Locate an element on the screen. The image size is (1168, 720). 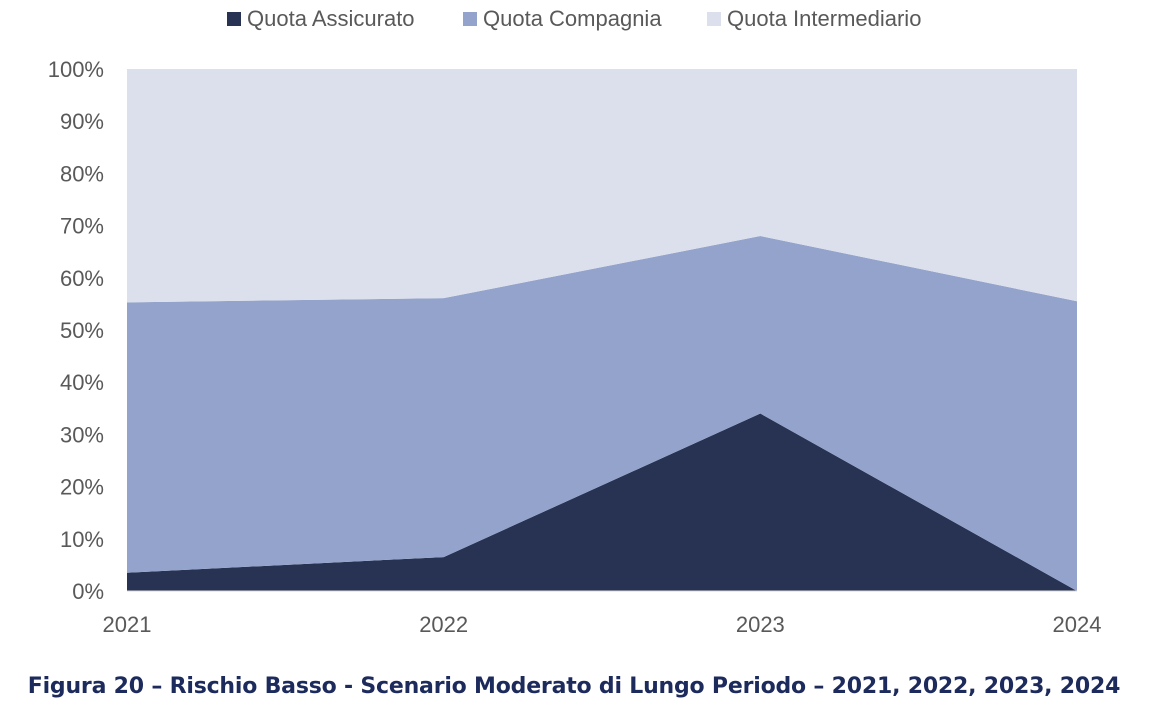
y-axis-ticks: 0% 10% 20% 30% 40% 50% 60% 70% 80% 90% 100% is located at coordinates (76, 330).